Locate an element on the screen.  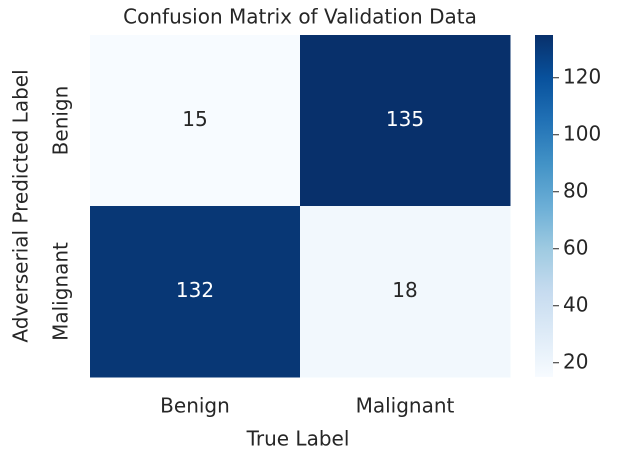
colorbar-tick-label: 60 is located at coordinates (575, 247).